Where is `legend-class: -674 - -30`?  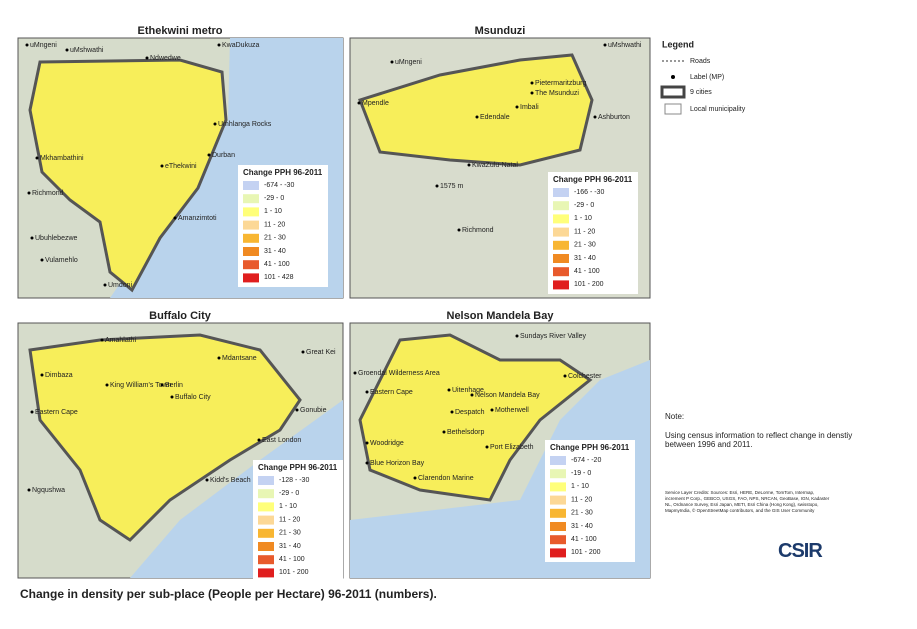
legend-class: -674 - -30 is located at coordinates (279, 185).